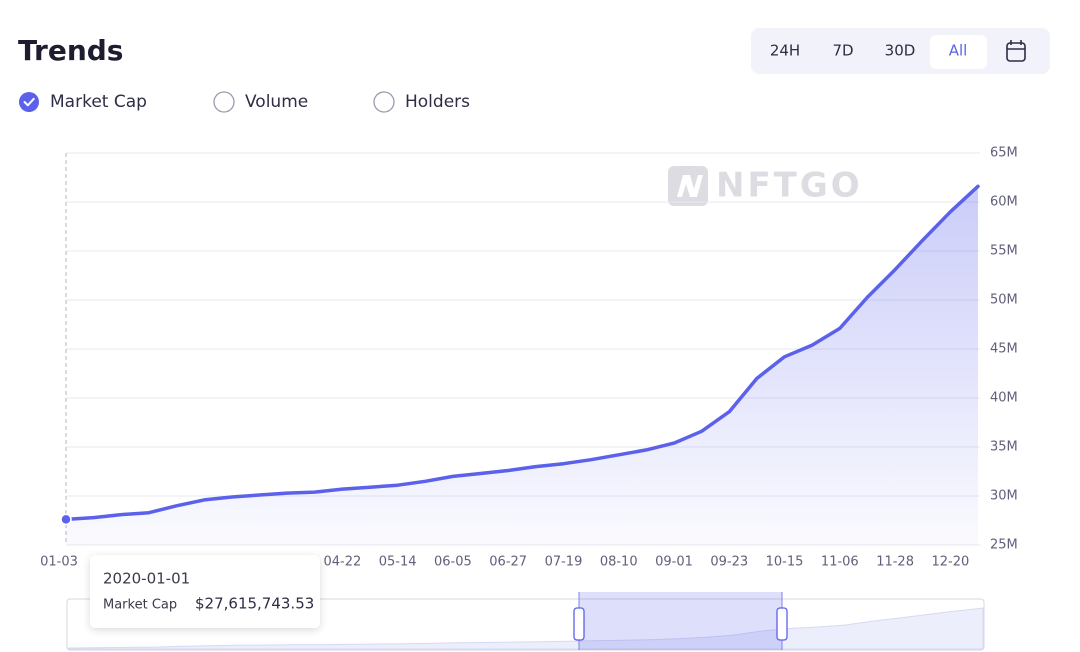  I want to click on checkbox-checked, so click(29, 102).